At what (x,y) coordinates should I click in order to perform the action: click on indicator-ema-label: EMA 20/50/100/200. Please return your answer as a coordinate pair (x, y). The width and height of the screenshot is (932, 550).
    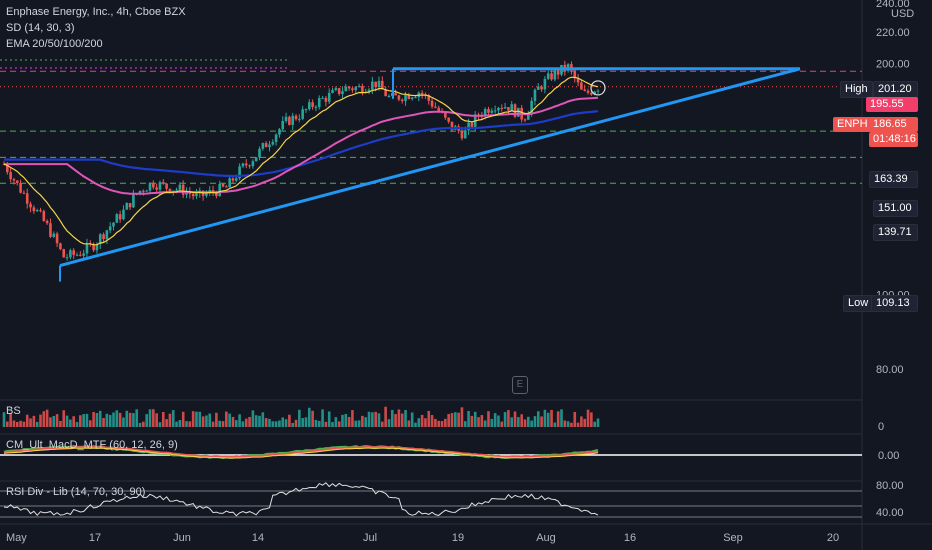
    Looking at the image, I should click on (54, 44).